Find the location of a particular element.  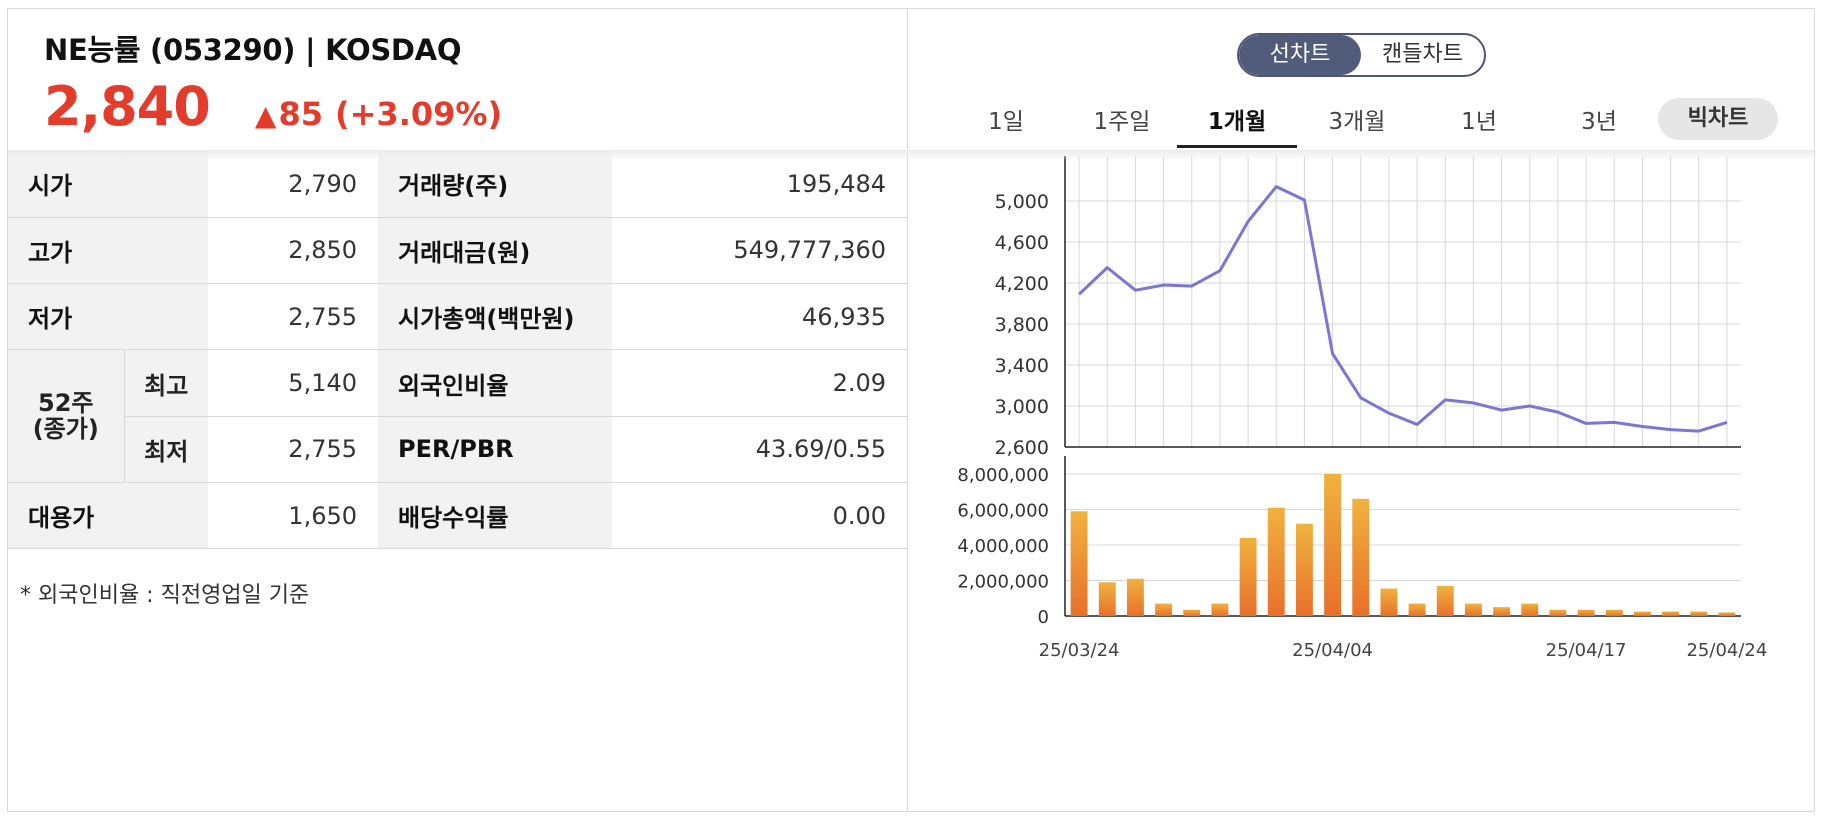

price-y-tick-label: 3,400 is located at coordinates (1022, 366).